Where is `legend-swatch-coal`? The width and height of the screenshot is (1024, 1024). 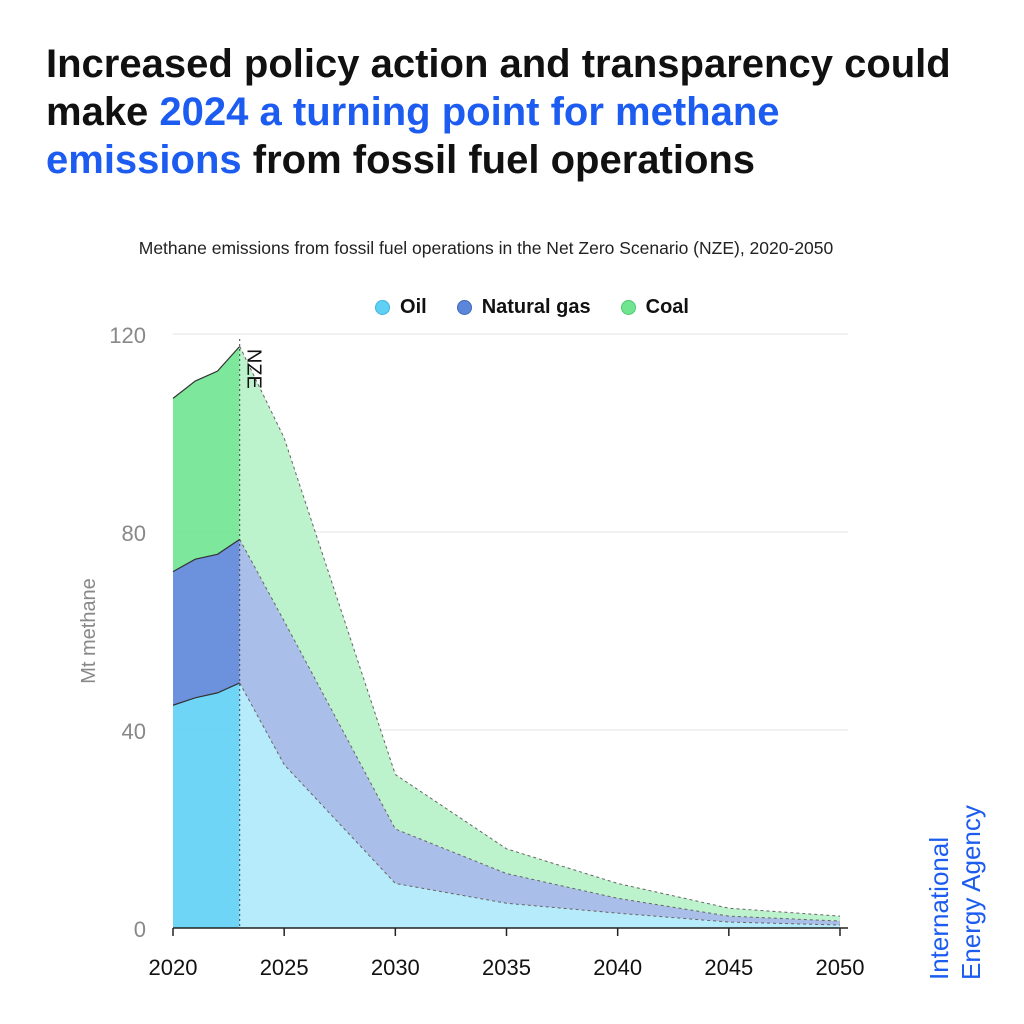 legend-swatch-coal is located at coordinates (628, 307).